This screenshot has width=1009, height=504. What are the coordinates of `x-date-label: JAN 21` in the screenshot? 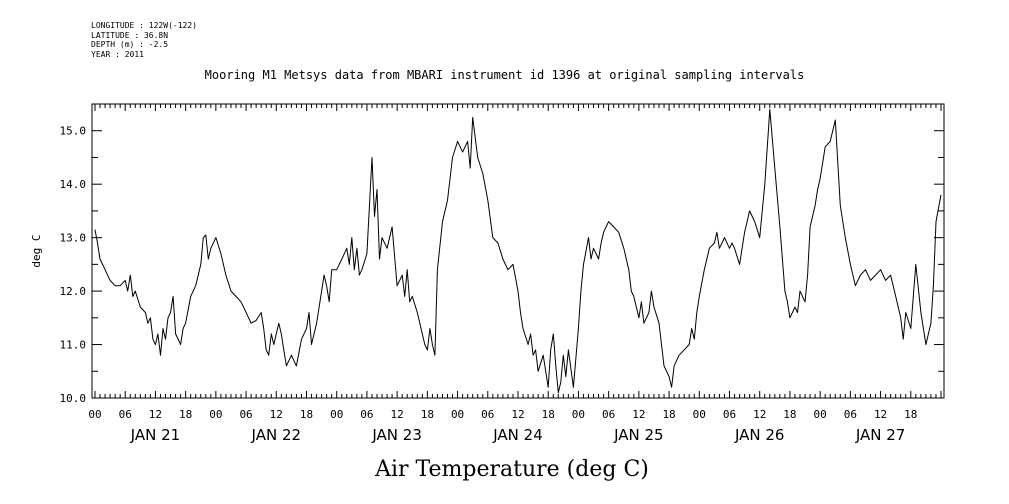 It's located at (155, 435).